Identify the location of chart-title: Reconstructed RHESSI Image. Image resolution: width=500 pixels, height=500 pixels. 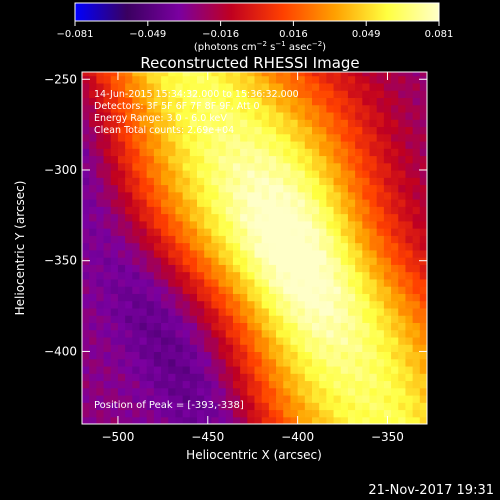
(249, 63).